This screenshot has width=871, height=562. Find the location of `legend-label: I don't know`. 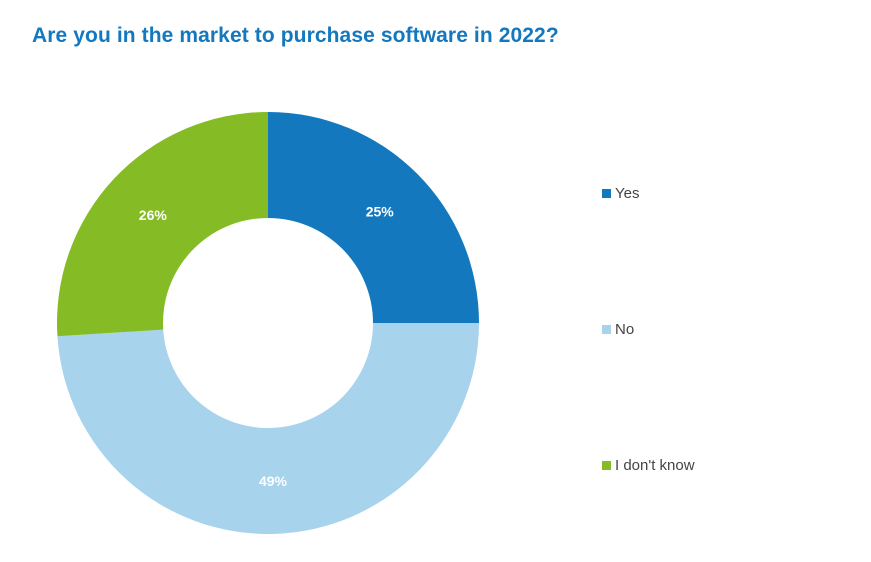

legend-label: I don't know is located at coordinates (655, 465).